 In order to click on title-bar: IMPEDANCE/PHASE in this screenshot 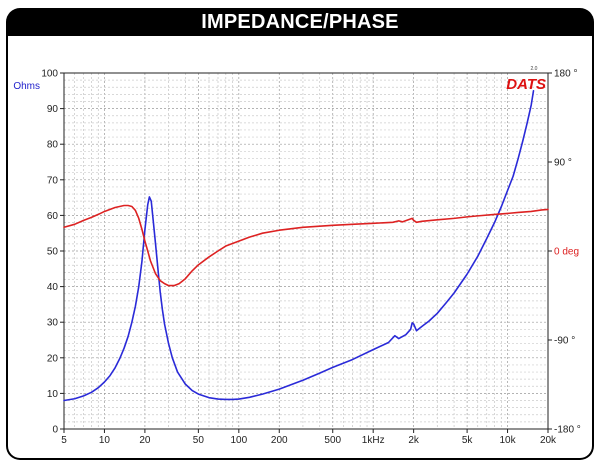, I will do `click(300, 22)`.